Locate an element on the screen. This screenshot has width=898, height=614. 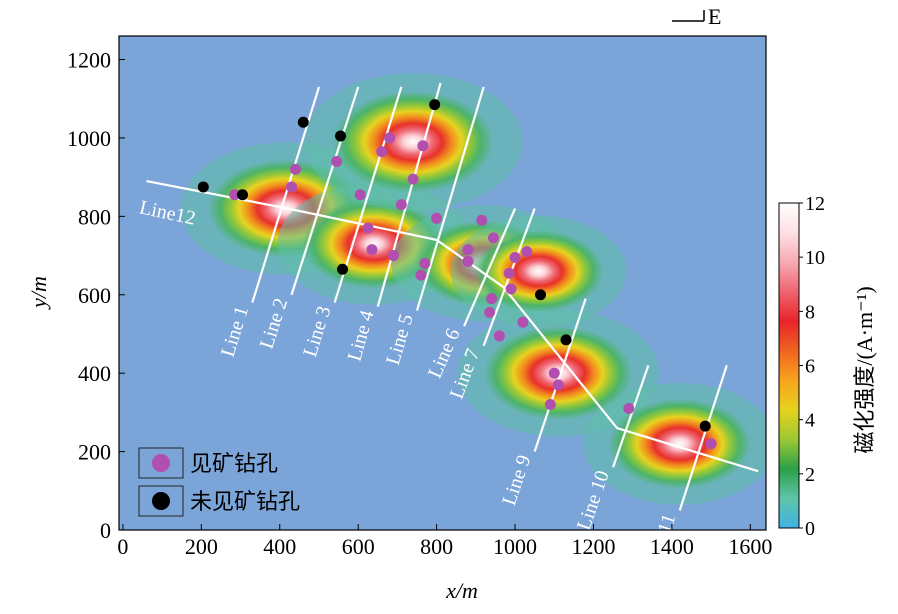
colorbar-tick-label: 4 is located at coordinates (810, 421).